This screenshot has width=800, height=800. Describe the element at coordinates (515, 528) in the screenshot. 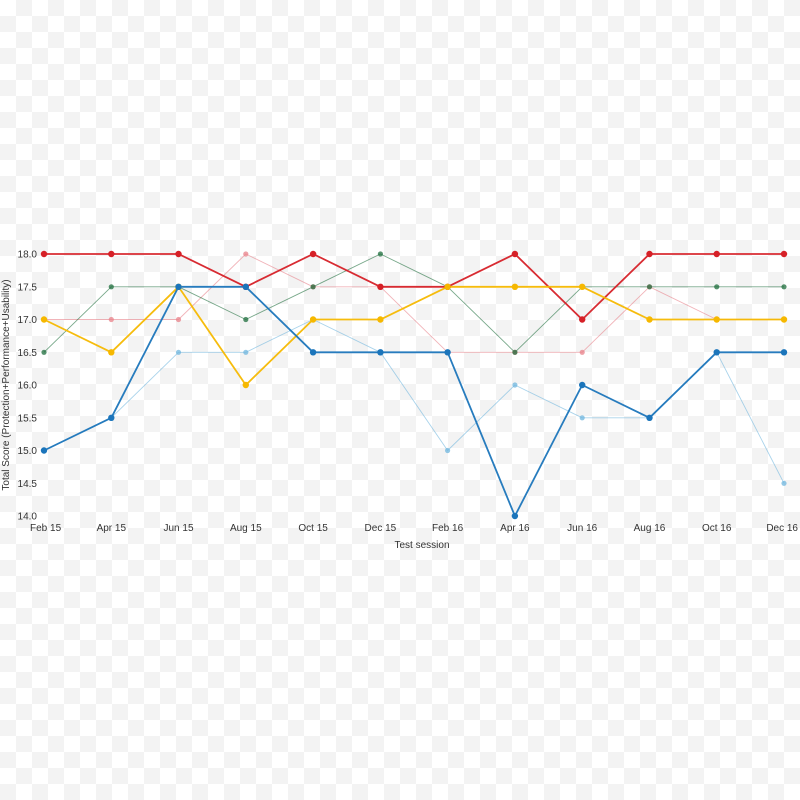

I see `x-tick-label: Apr 16` at that location.